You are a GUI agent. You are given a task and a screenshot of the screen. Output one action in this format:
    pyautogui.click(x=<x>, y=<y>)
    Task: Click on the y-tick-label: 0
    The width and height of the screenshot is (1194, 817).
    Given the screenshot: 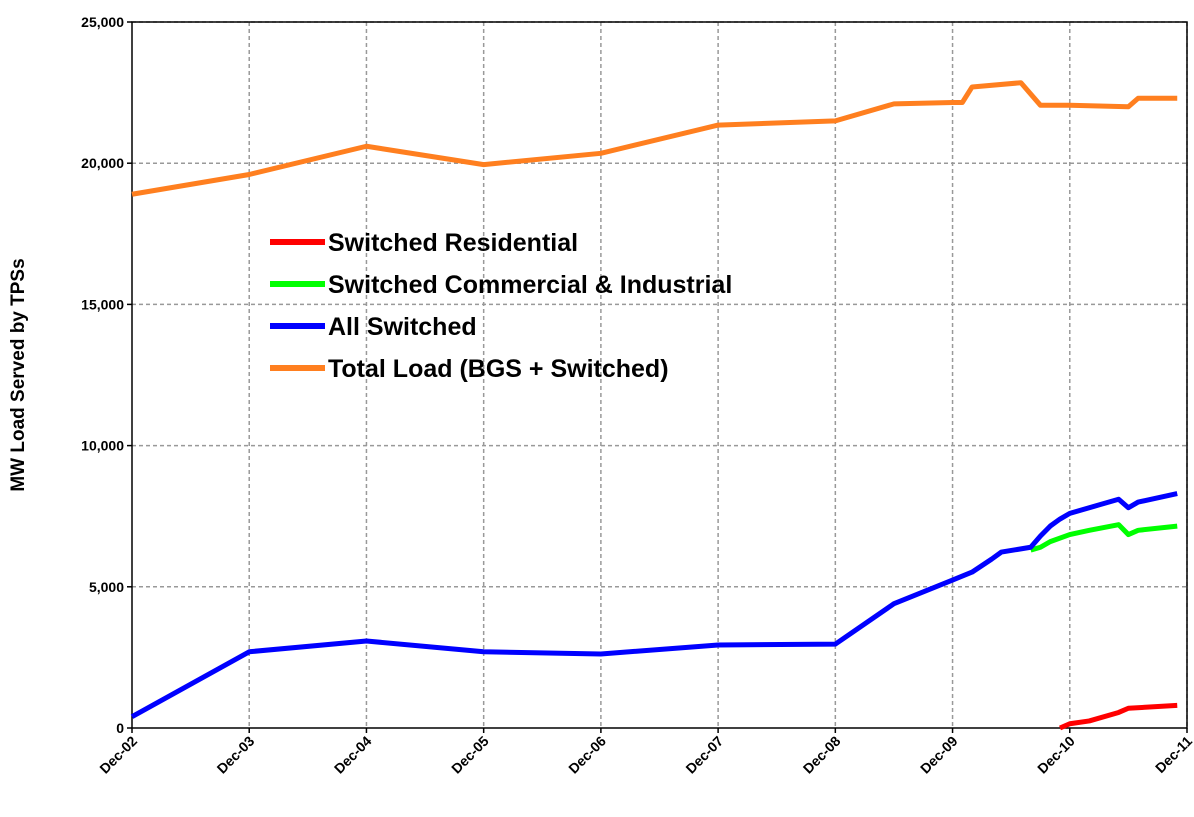 What is the action you would take?
    pyautogui.click(x=120, y=728)
    